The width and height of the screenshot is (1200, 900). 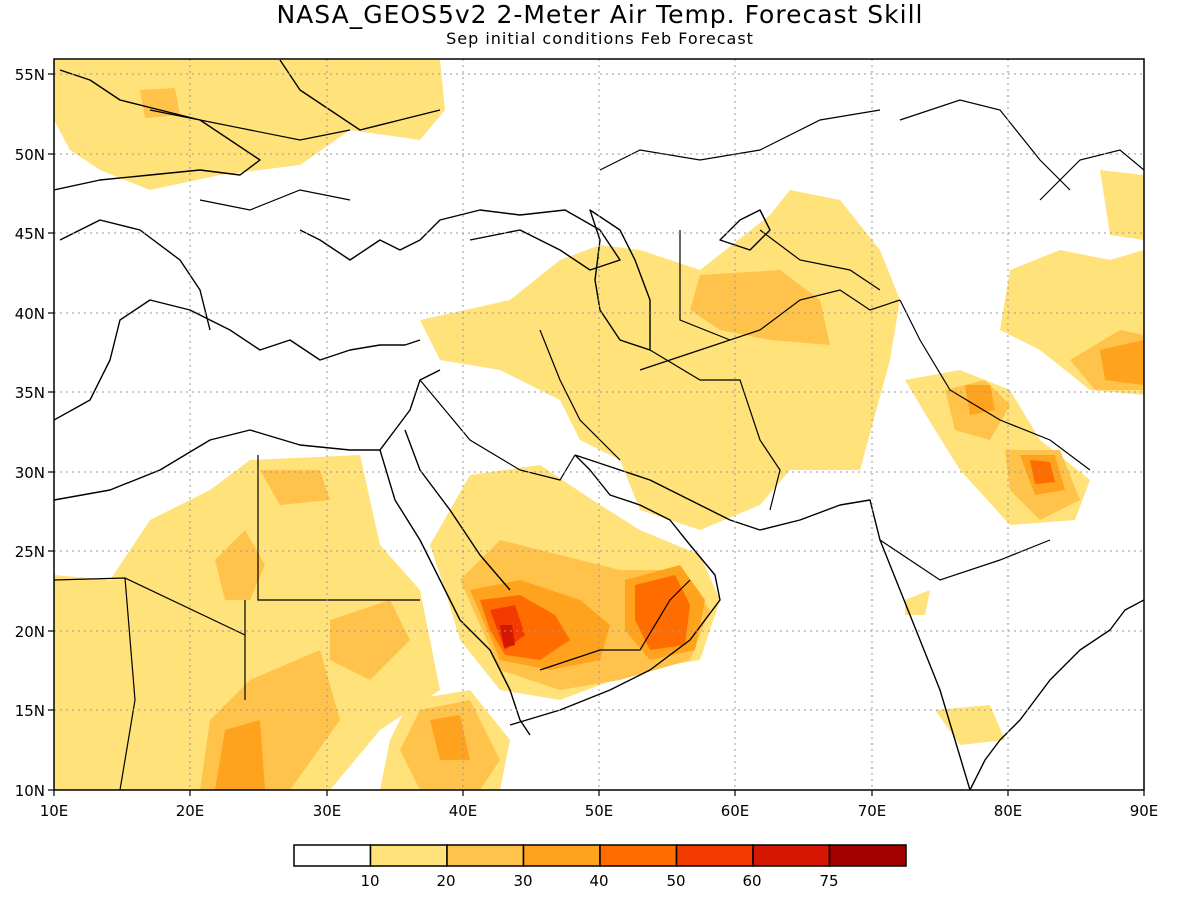 I want to click on lon-tick-label: 30E, so click(x=327, y=811).